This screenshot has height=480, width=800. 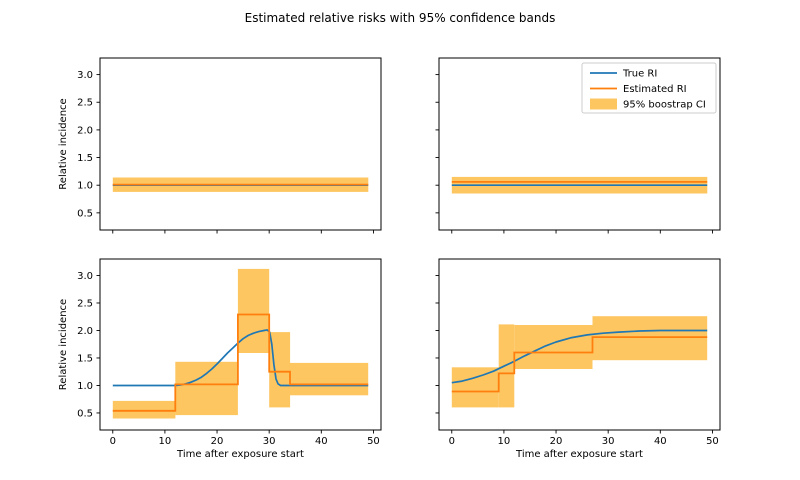 I want to click on legend-swatch-patch, so click(x=603, y=104).